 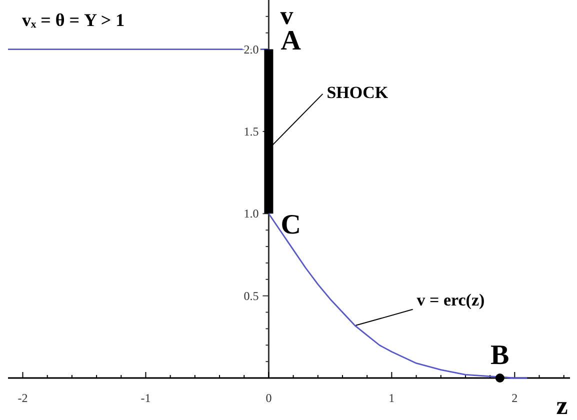 What do you see at coordinates (251, 131) in the screenshot?
I see `y-tick-label: 1.5` at bounding box center [251, 131].